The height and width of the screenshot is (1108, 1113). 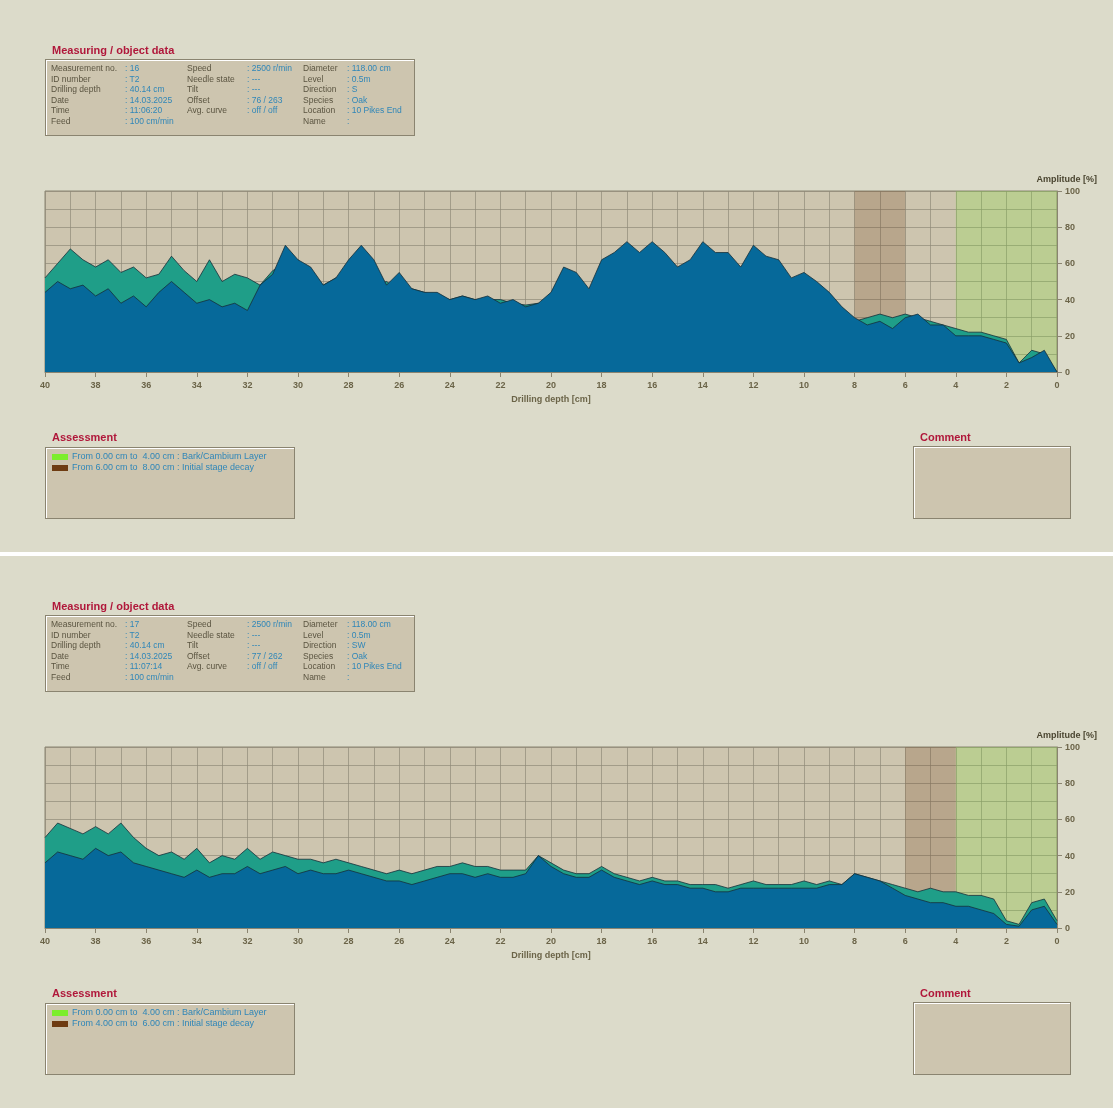 I want to click on text: Feed, so click(x=61, y=120).